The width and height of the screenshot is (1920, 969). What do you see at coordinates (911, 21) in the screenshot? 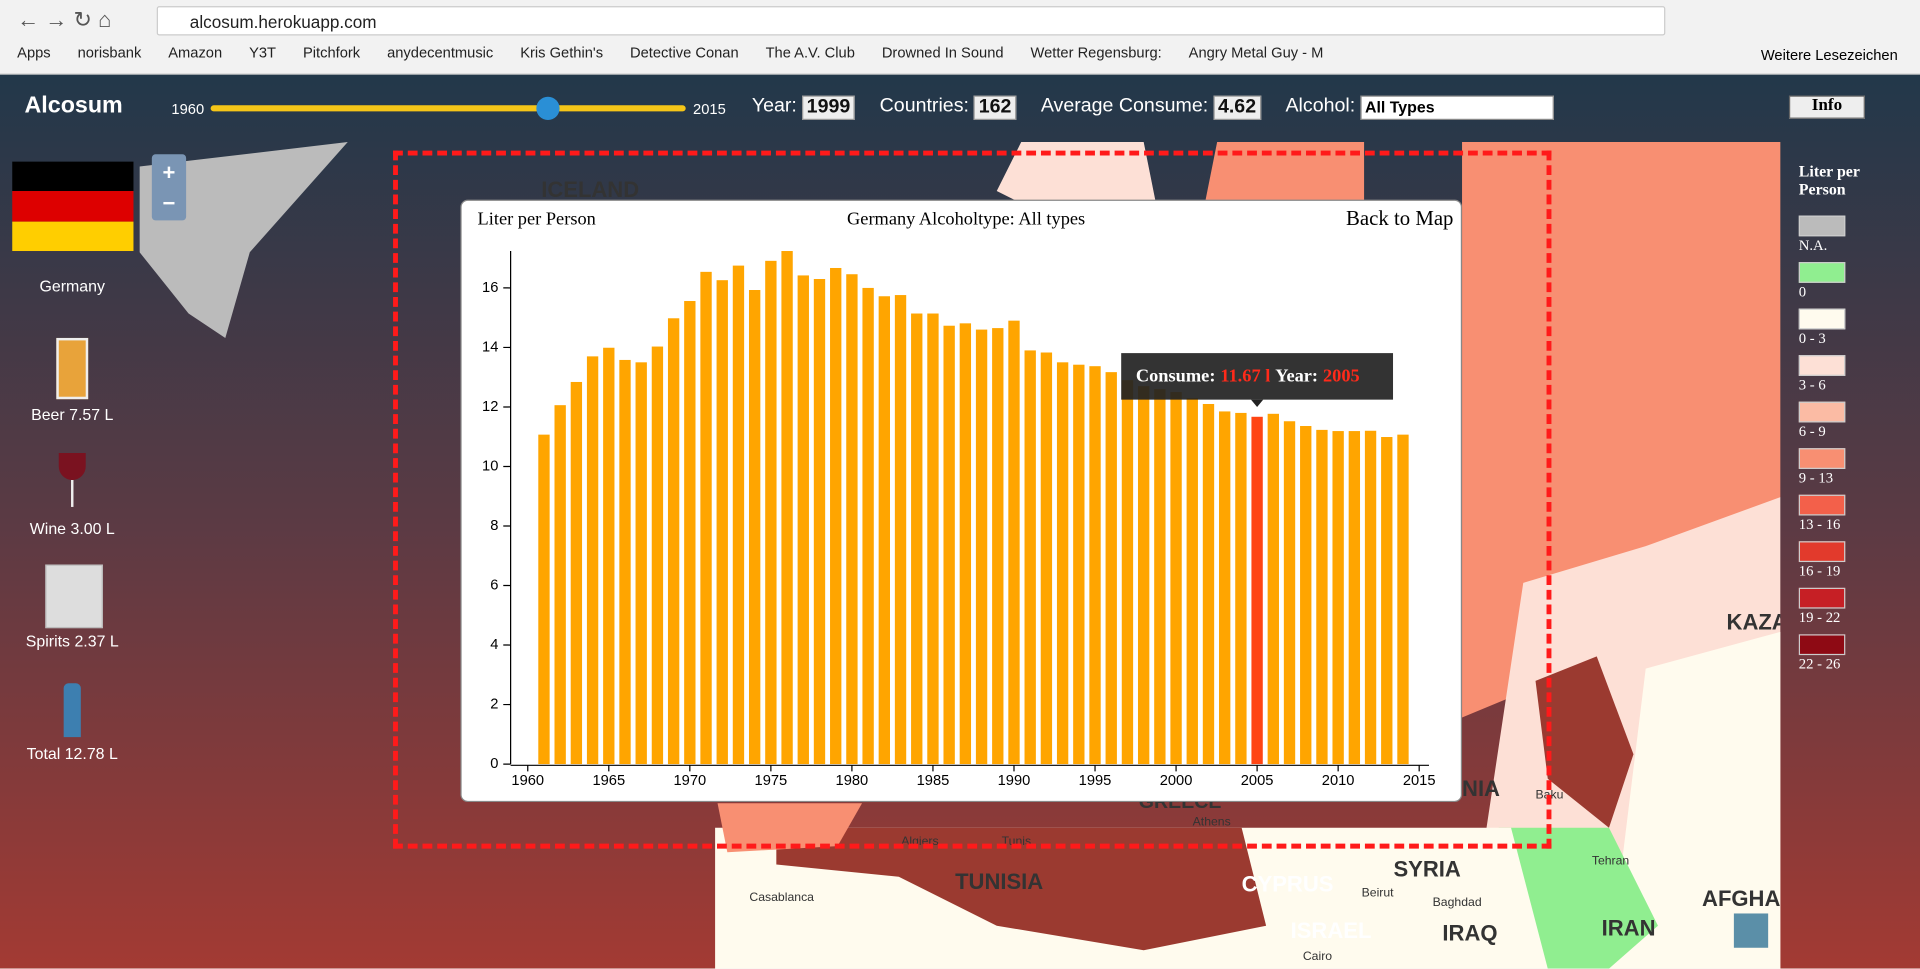
I see `url-bar: alcosum.herokuapp.com` at bounding box center [911, 21].